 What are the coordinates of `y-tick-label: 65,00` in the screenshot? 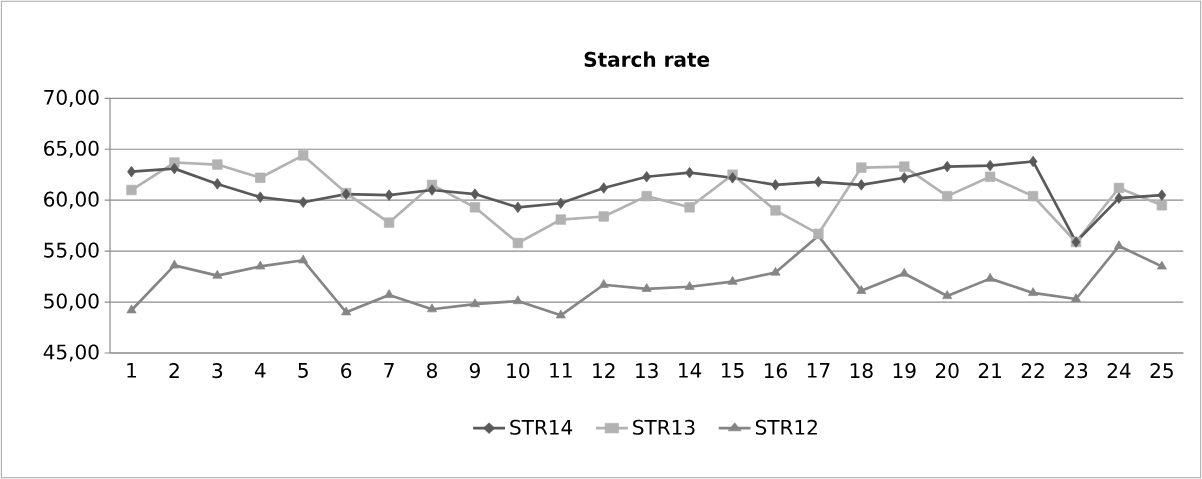 It's located at (71, 149).